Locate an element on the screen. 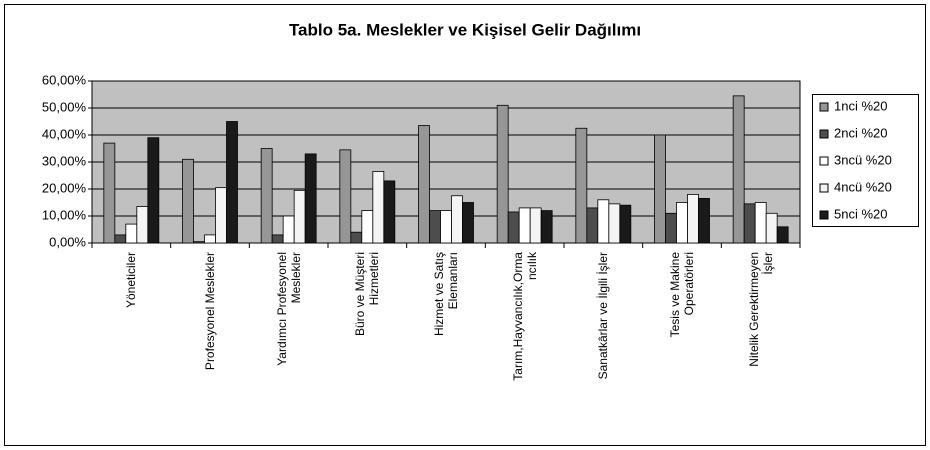  x-tick-label: Nitelik Gerektirmeyen İşler is located at coordinates (760, 309).